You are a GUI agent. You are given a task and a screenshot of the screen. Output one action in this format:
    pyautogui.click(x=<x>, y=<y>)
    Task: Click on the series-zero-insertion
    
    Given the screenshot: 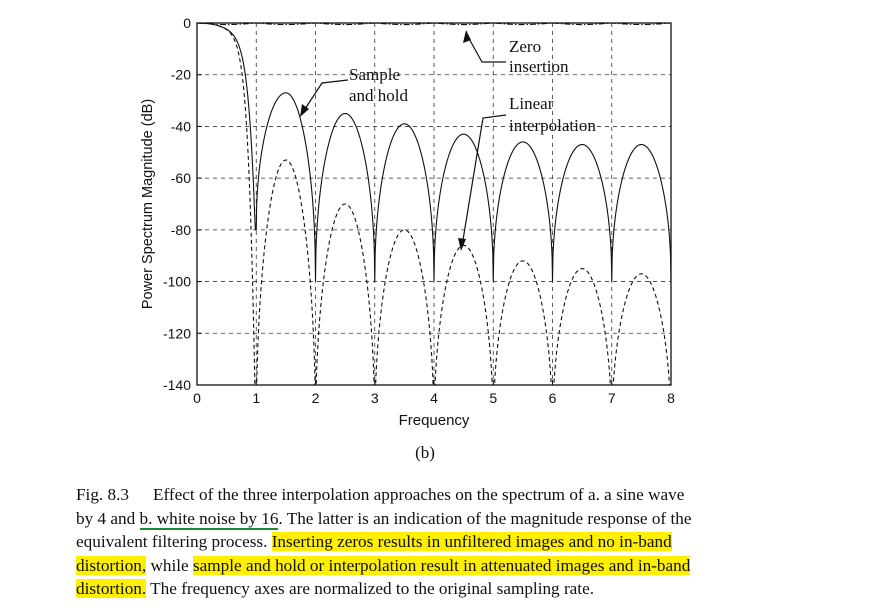 What is the action you would take?
    pyautogui.click(x=434, y=24)
    